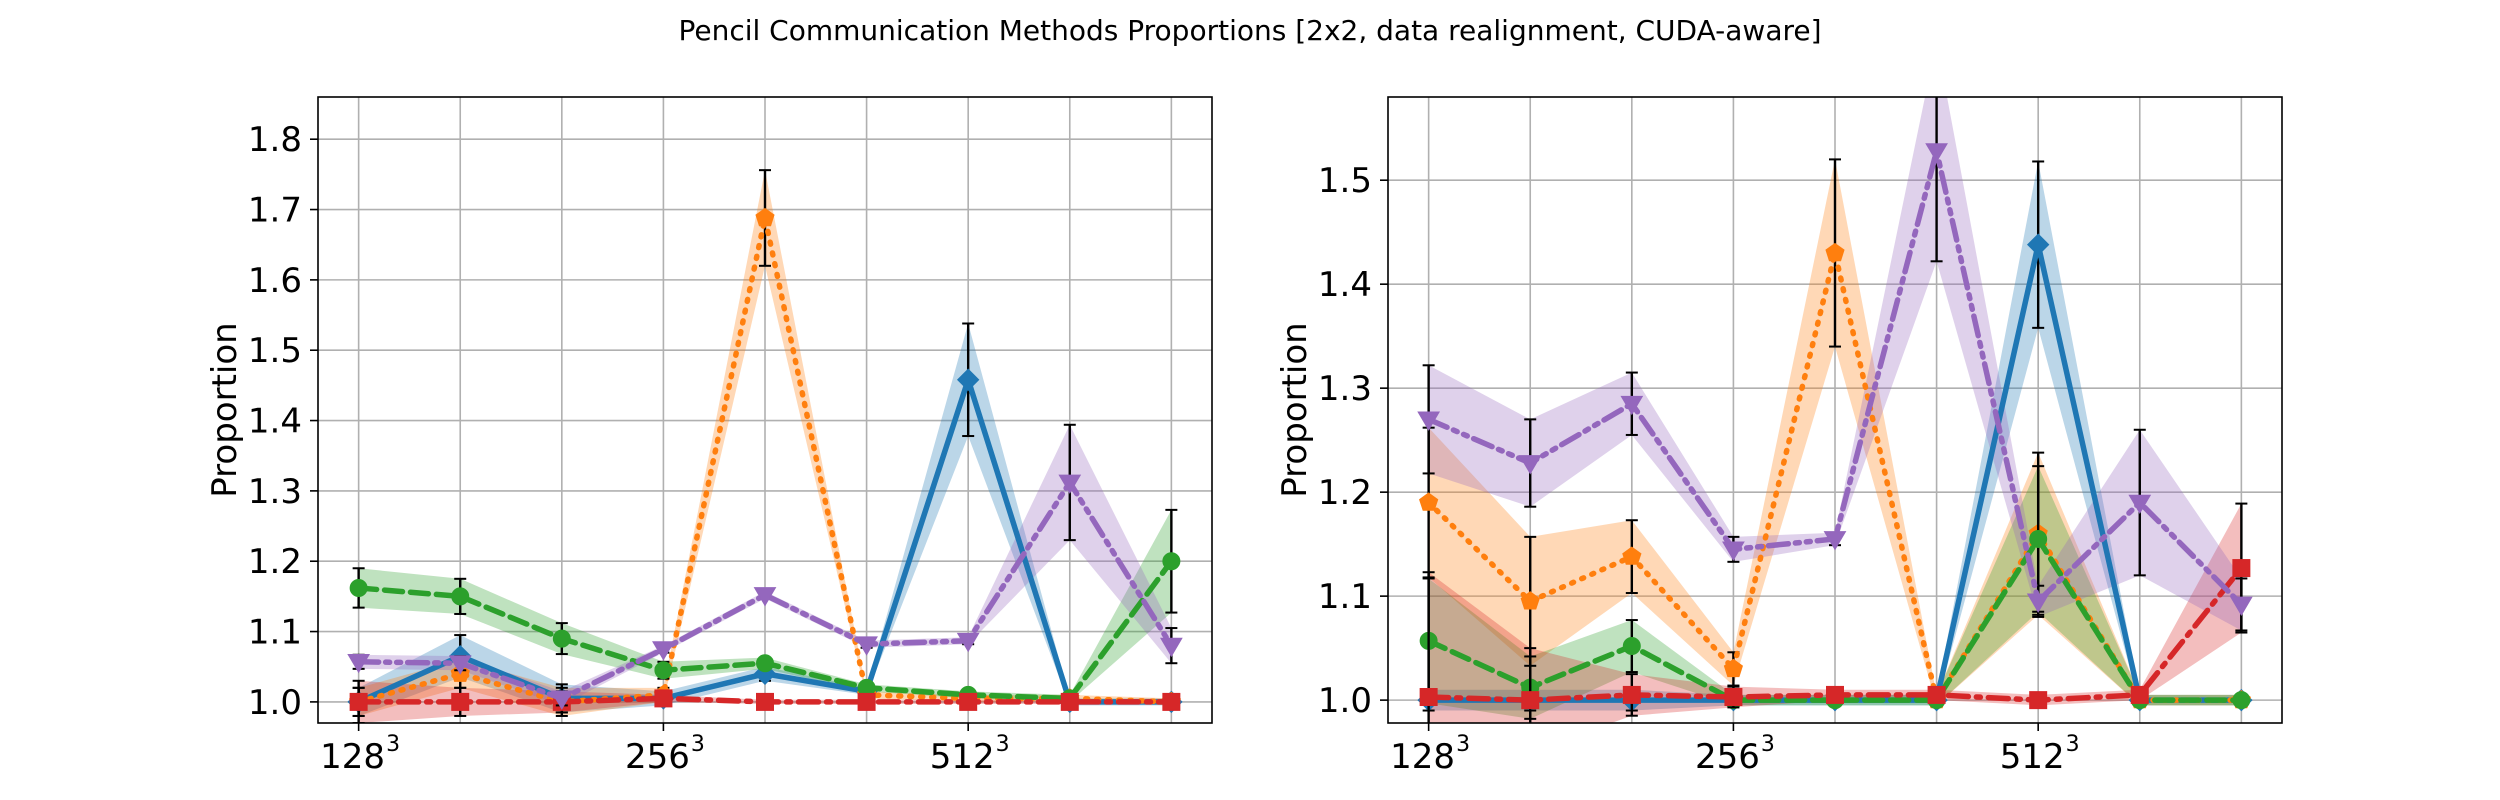 Image resolution: width=2500 pixels, height=800 pixels. I want to click on series-5-lines, so click(765, 566).